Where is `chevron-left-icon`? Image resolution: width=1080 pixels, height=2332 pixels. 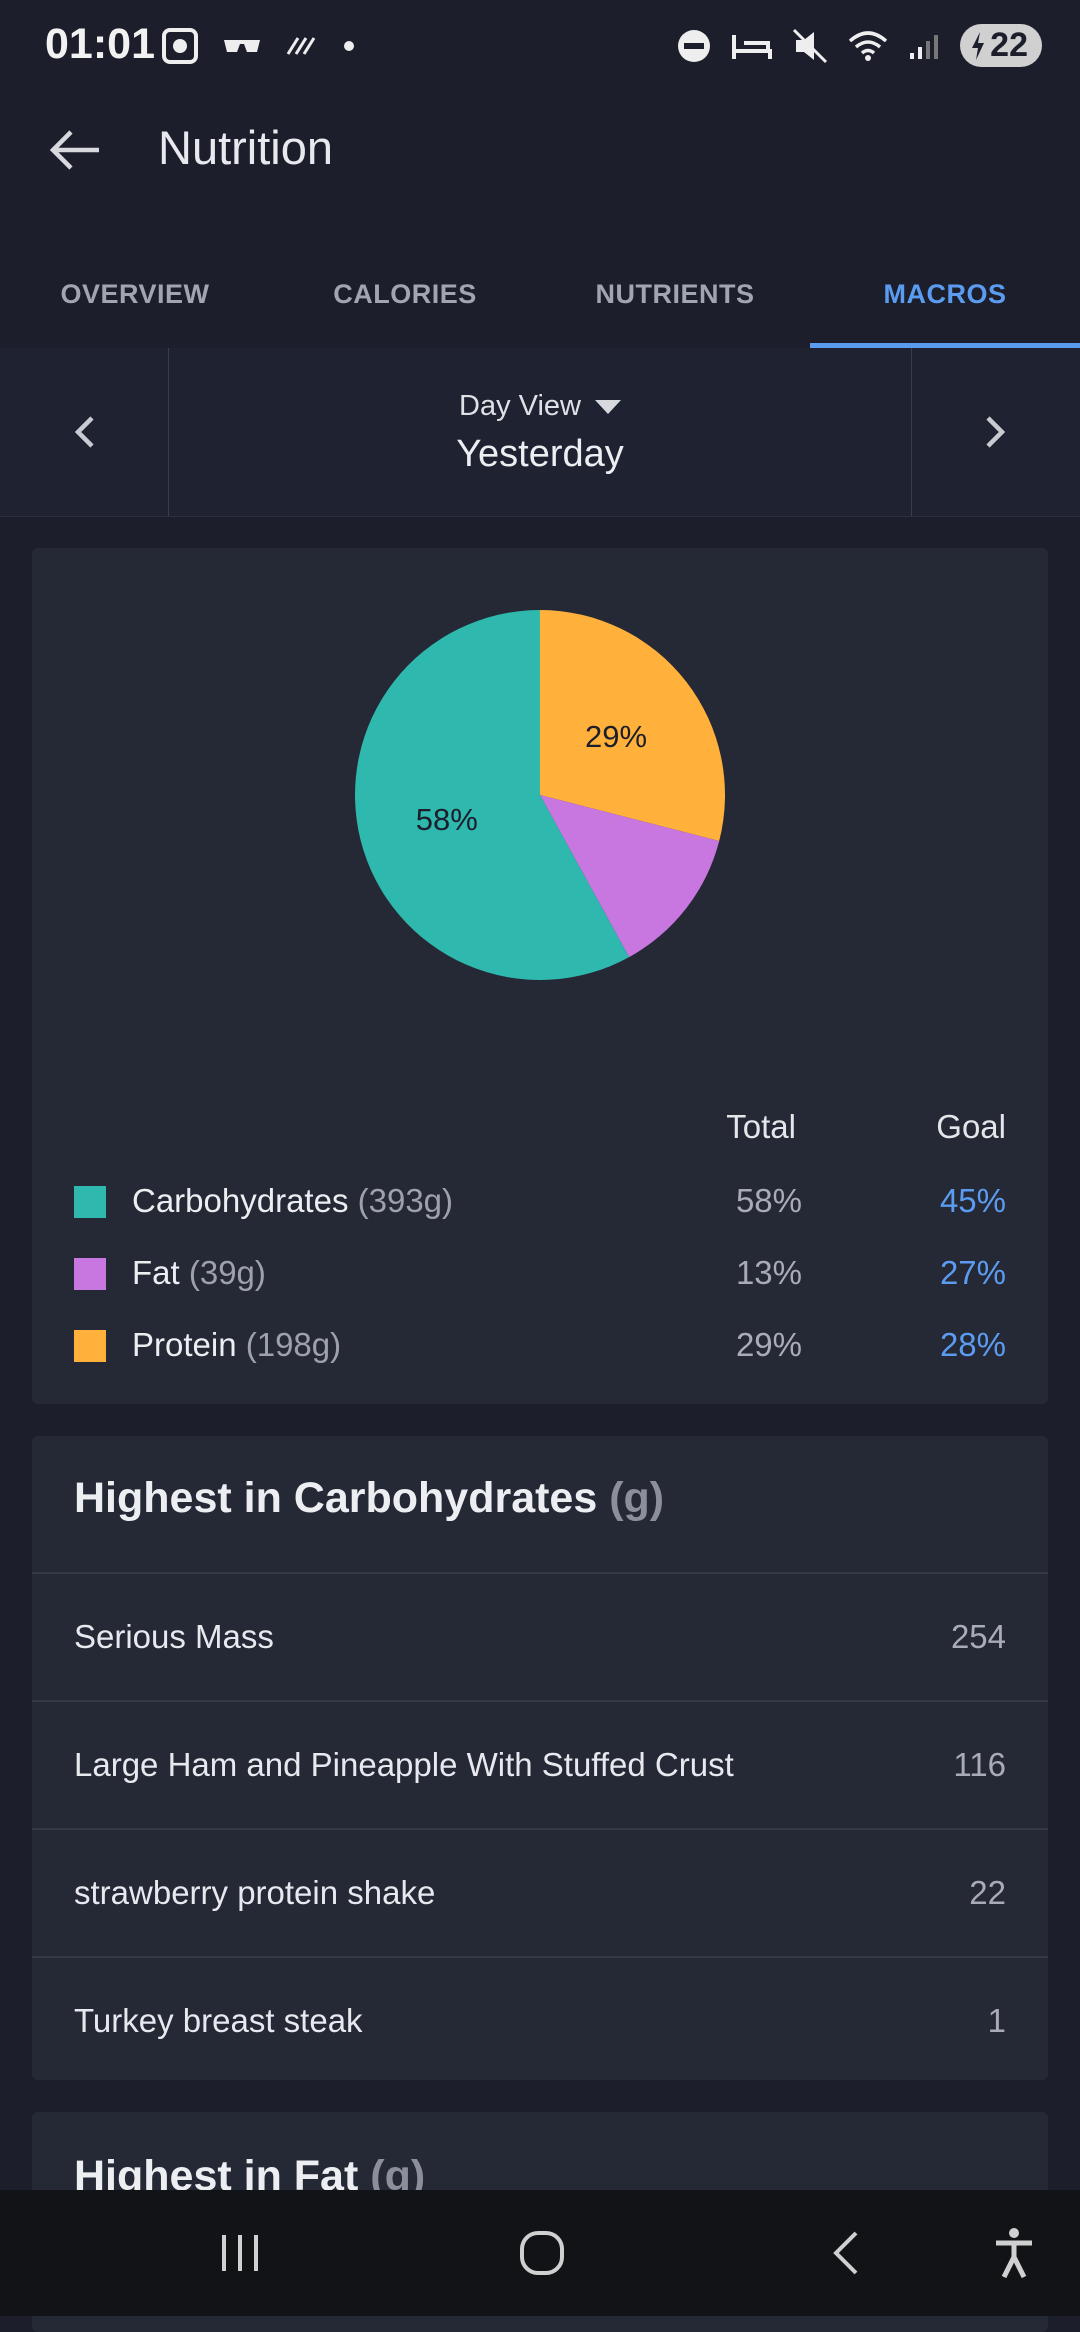 chevron-left-icon is located at coordinates (84, 432).